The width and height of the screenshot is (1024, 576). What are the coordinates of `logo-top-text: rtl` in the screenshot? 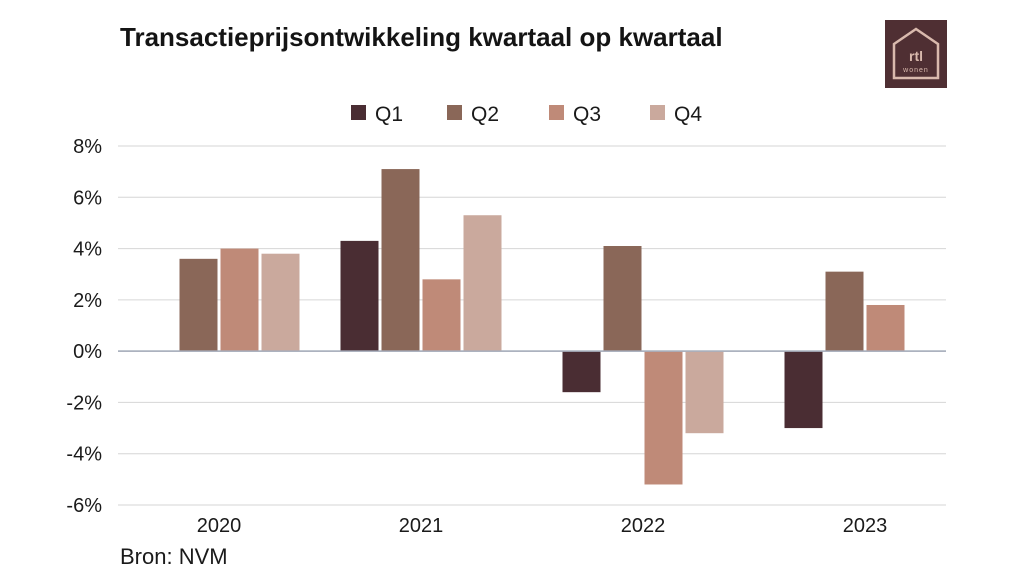 It's located at (916, 56).